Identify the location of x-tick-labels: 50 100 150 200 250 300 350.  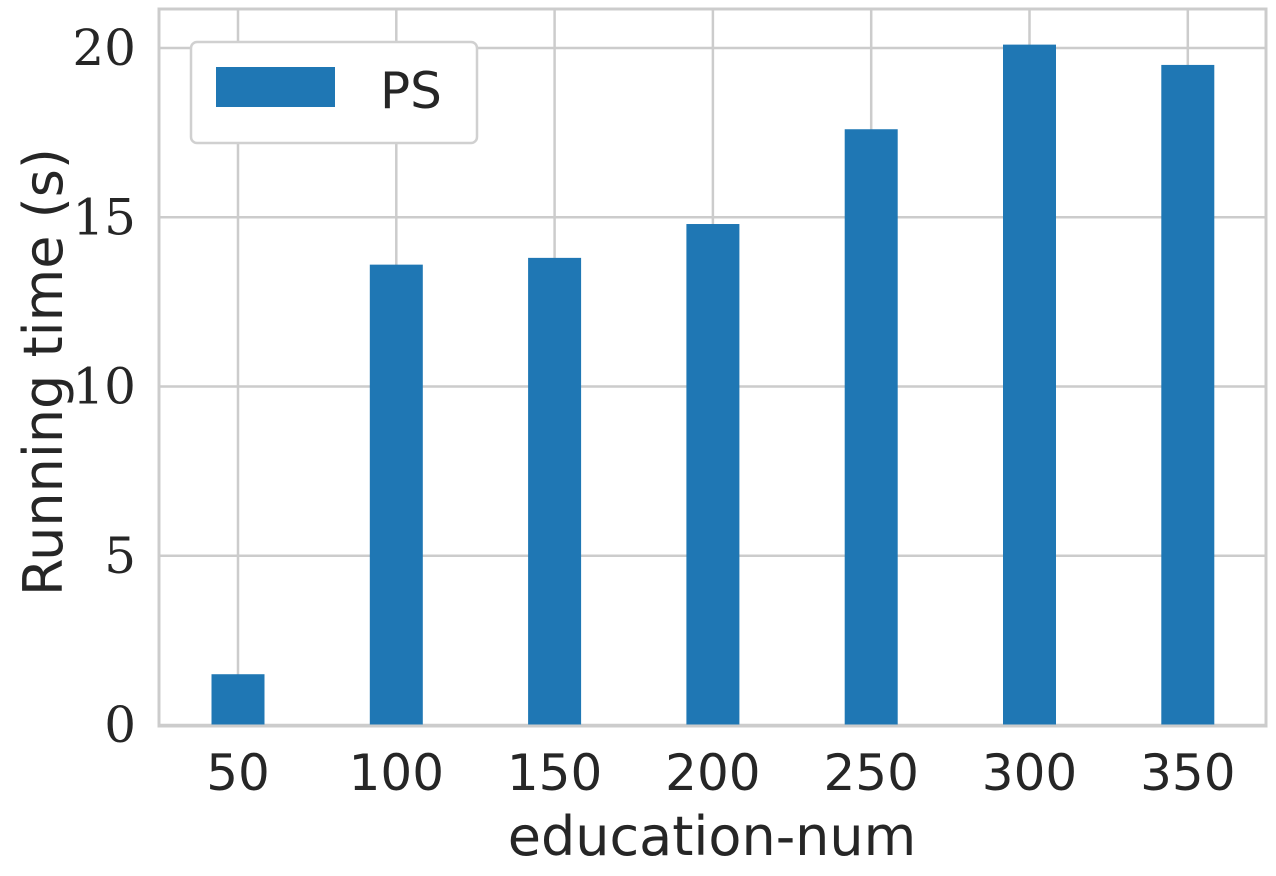
(720, 773).